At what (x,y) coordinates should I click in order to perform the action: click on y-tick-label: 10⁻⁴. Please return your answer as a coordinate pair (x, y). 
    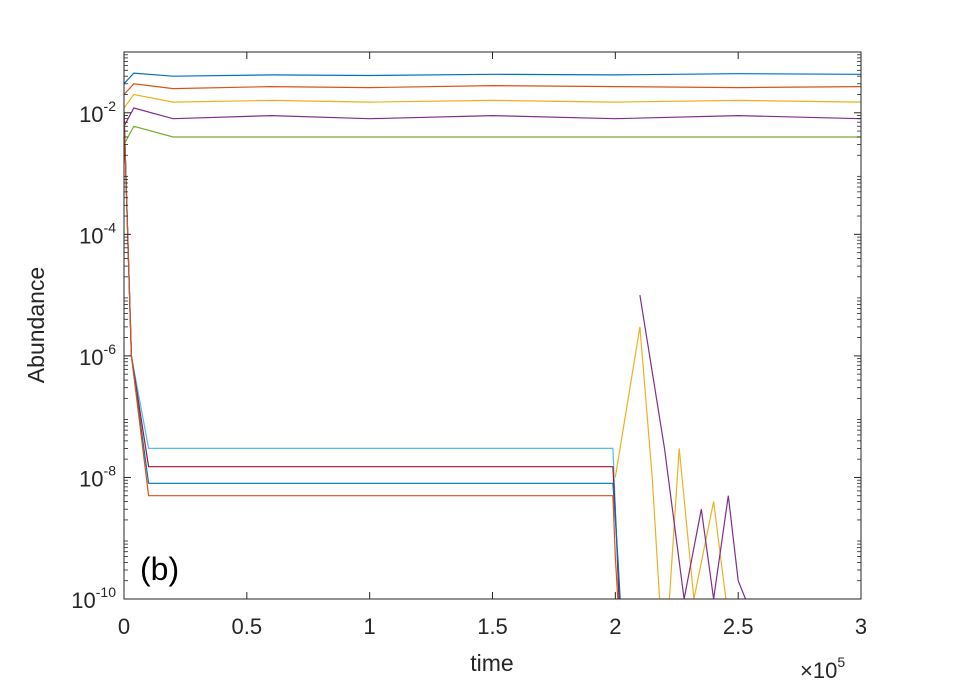
    Looking at the image, I should click on (97, 233).